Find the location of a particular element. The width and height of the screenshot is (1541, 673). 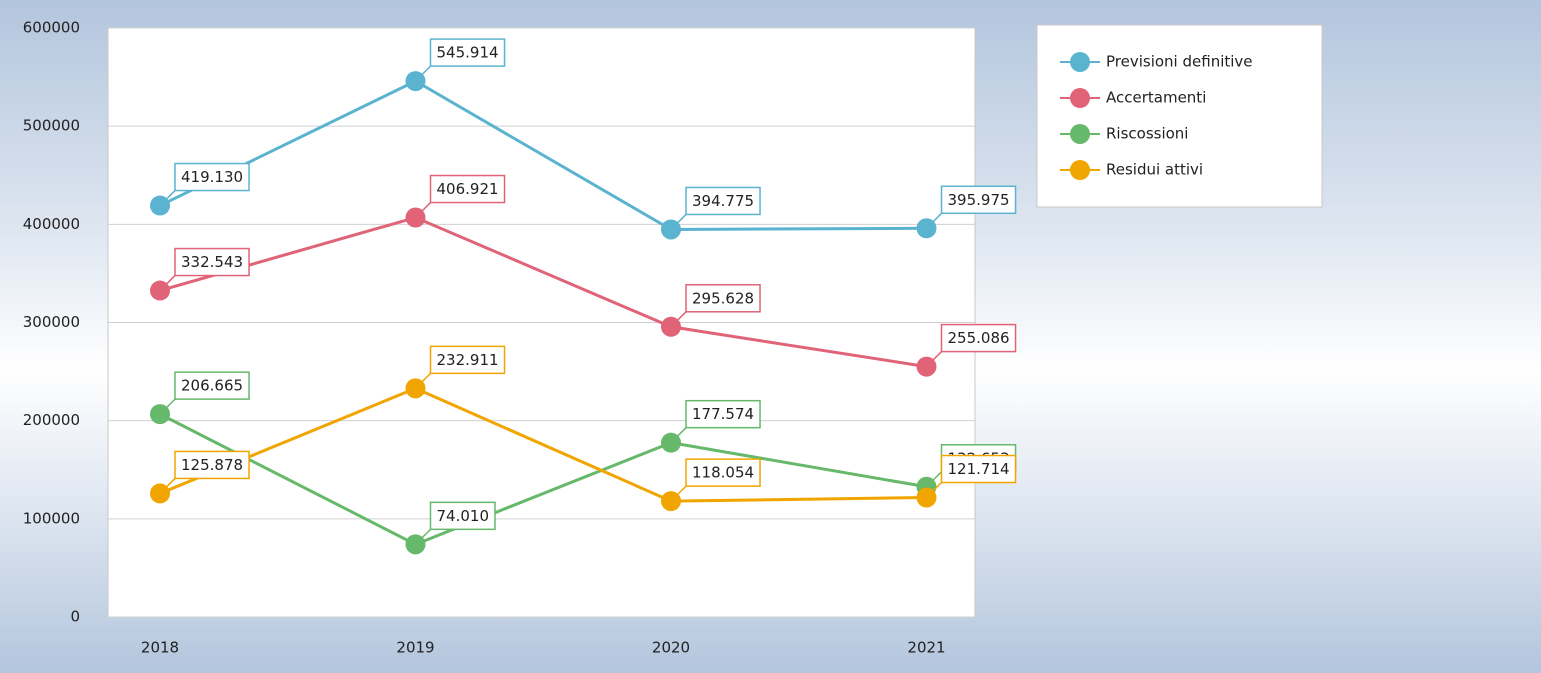

value-label: 118.054 is located at coordinates (715, 480).